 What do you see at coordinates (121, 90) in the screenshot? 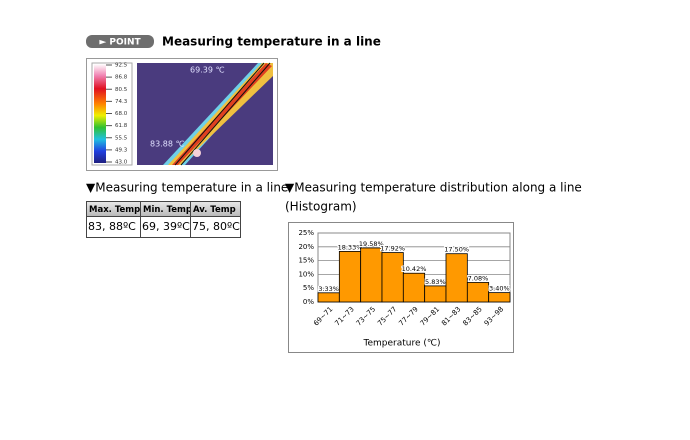
I see `scale-label: 80.5` at bounding box center [121, 90].